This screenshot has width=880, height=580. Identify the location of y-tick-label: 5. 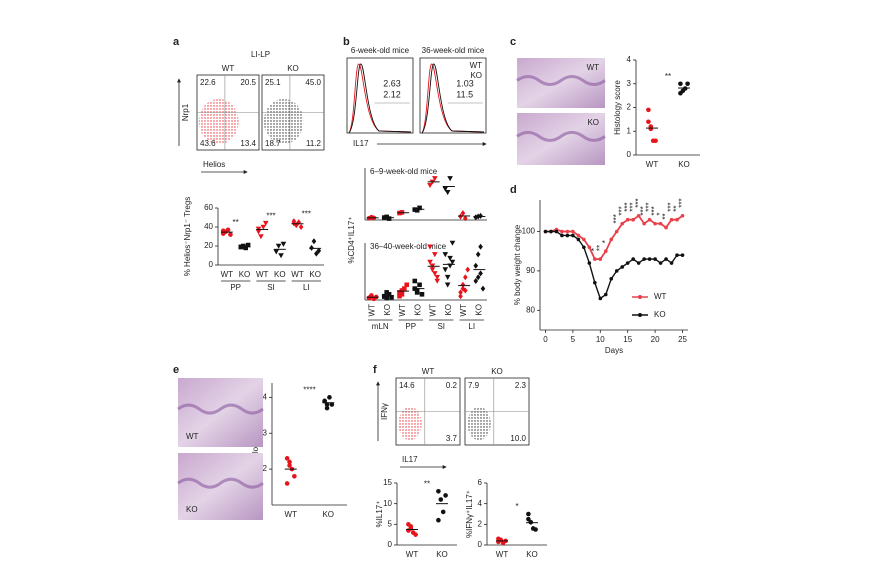
(390, 523).